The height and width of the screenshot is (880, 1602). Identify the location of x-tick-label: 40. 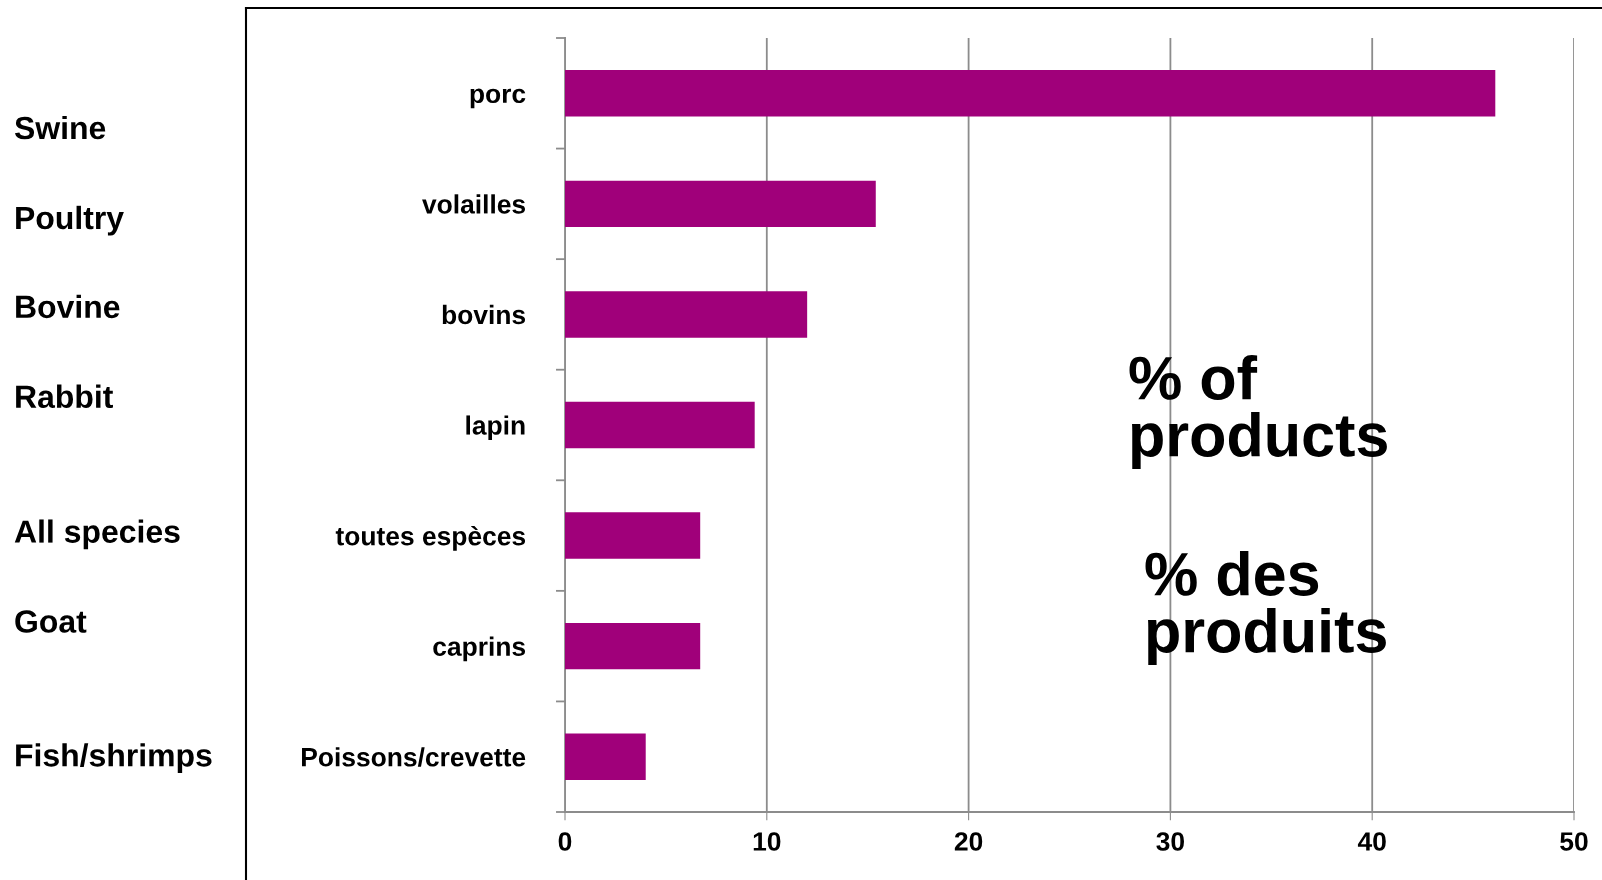
(1371, 841).